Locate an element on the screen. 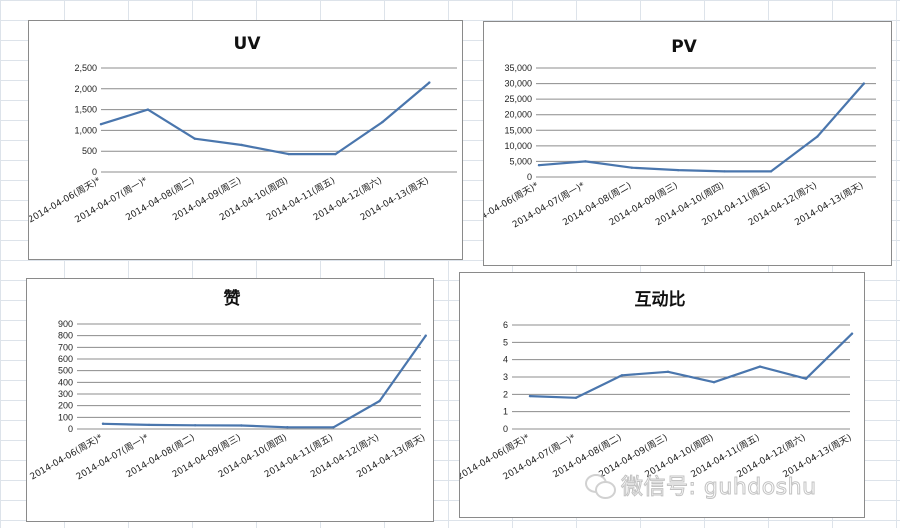 This screenshot has width=900, height=528. y-tick-label: 200 is located at coordinates (65, 406).